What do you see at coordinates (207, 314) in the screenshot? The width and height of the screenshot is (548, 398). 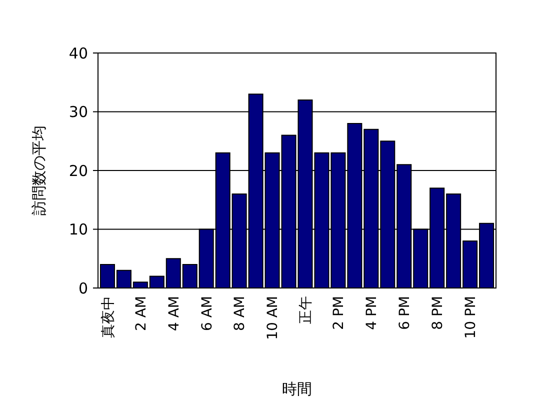 I see `x-tick-label: 6 AM` at bounding box center [207, 314].